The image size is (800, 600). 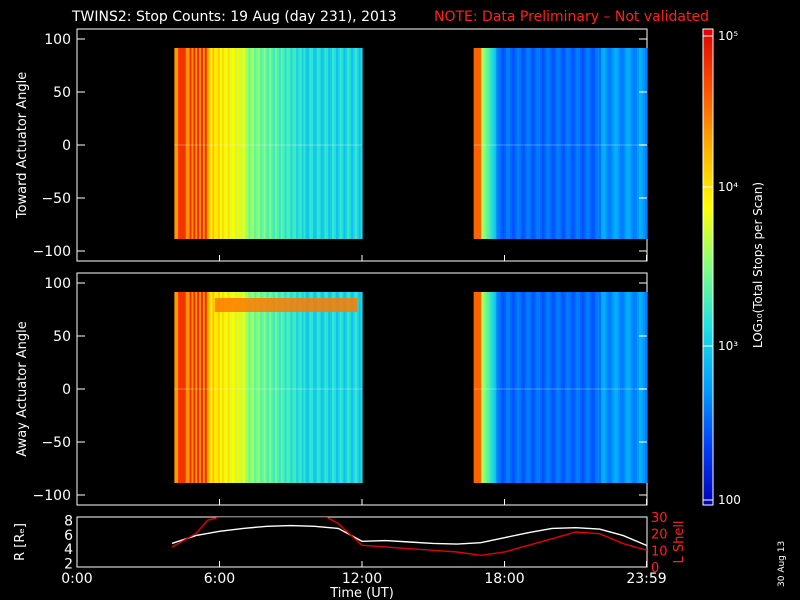 What do you see at coordinates (362, 579) in the screenshot?
I see `x-tick-label: 12:00` at bounding box center [362, 579].